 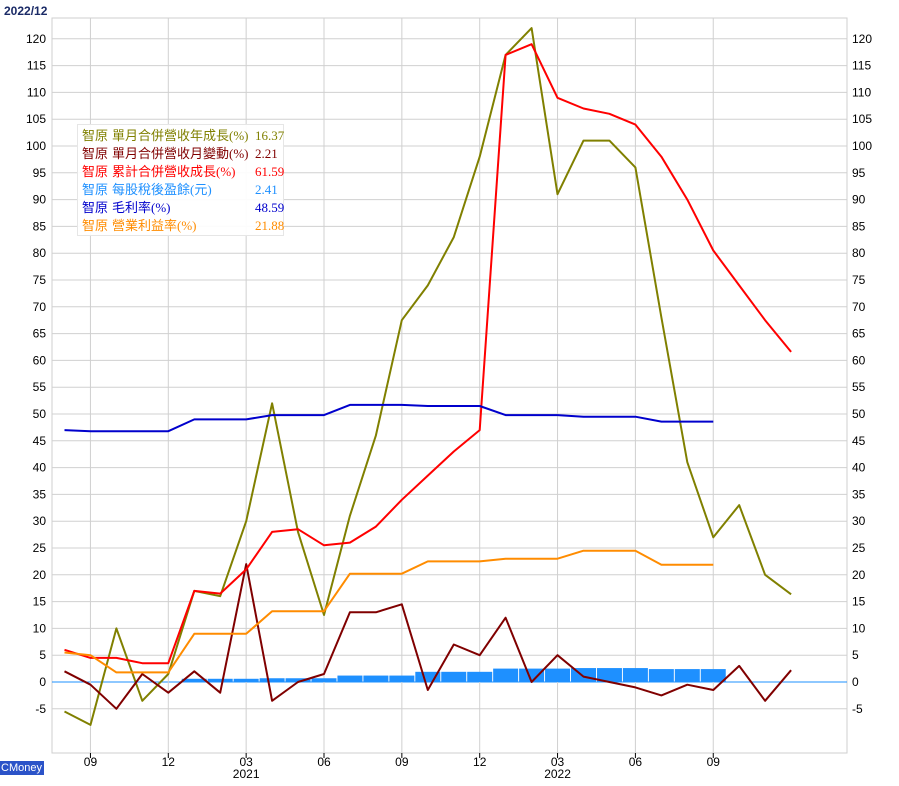 I want to click on y-tick-label-left: 45, so click(x=40, y=441).